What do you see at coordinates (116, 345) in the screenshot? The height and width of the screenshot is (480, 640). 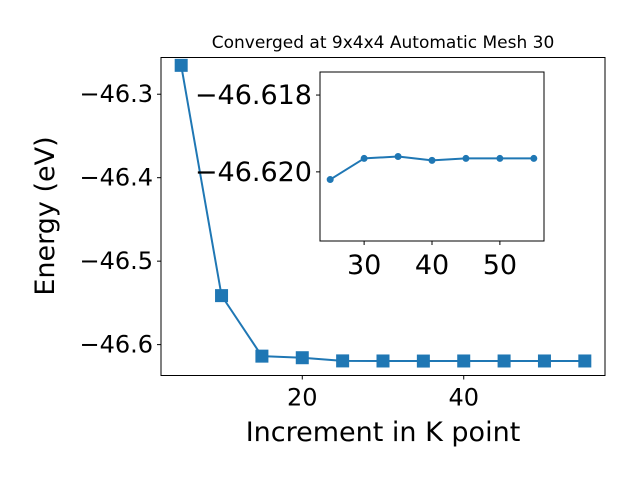 I see `main-y-tick-label: −46.6` at bounding box center [116, 345].